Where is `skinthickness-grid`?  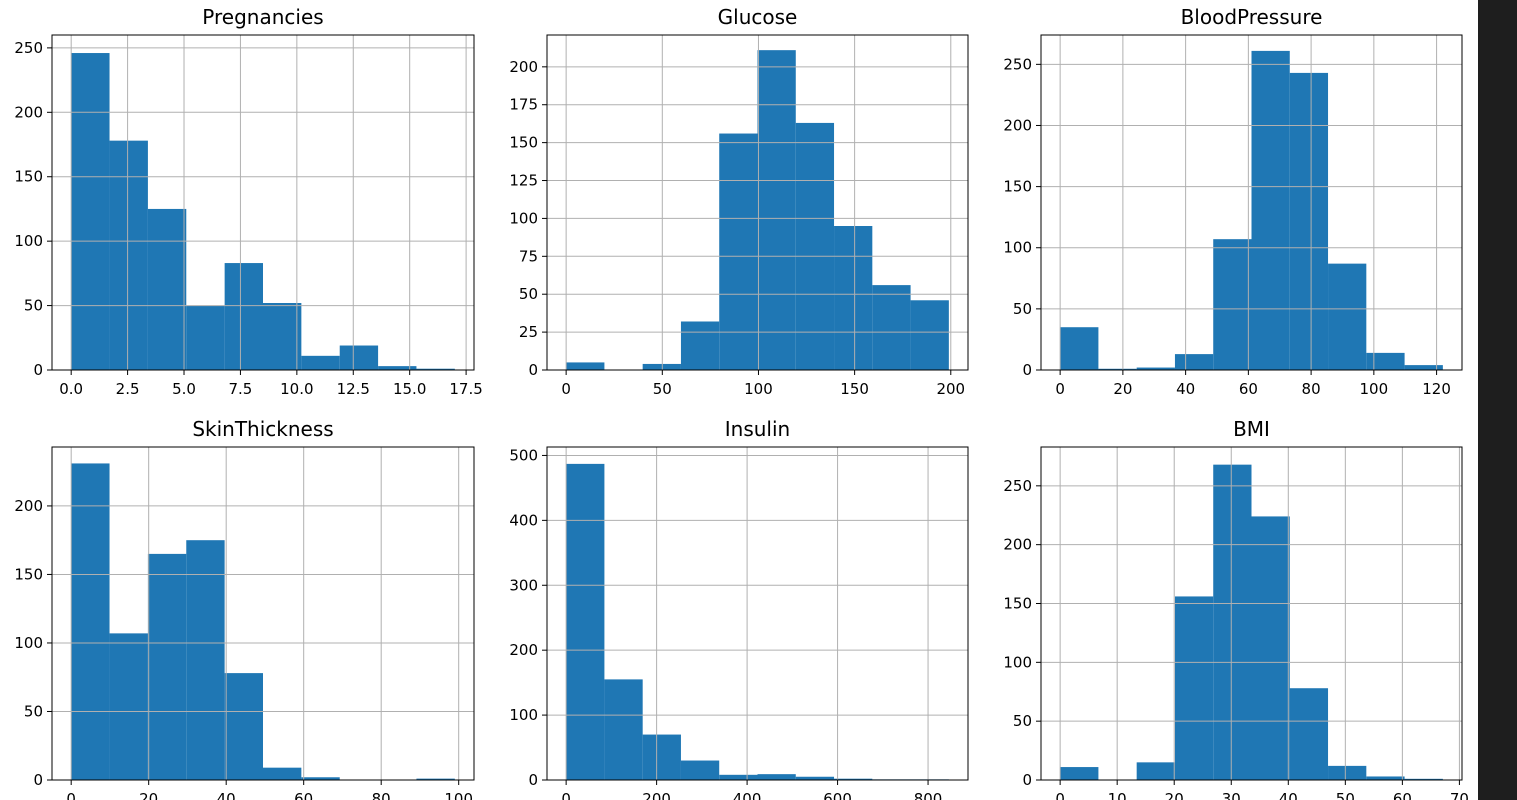
skinthickness-grid is located at coordinates (263, 613).